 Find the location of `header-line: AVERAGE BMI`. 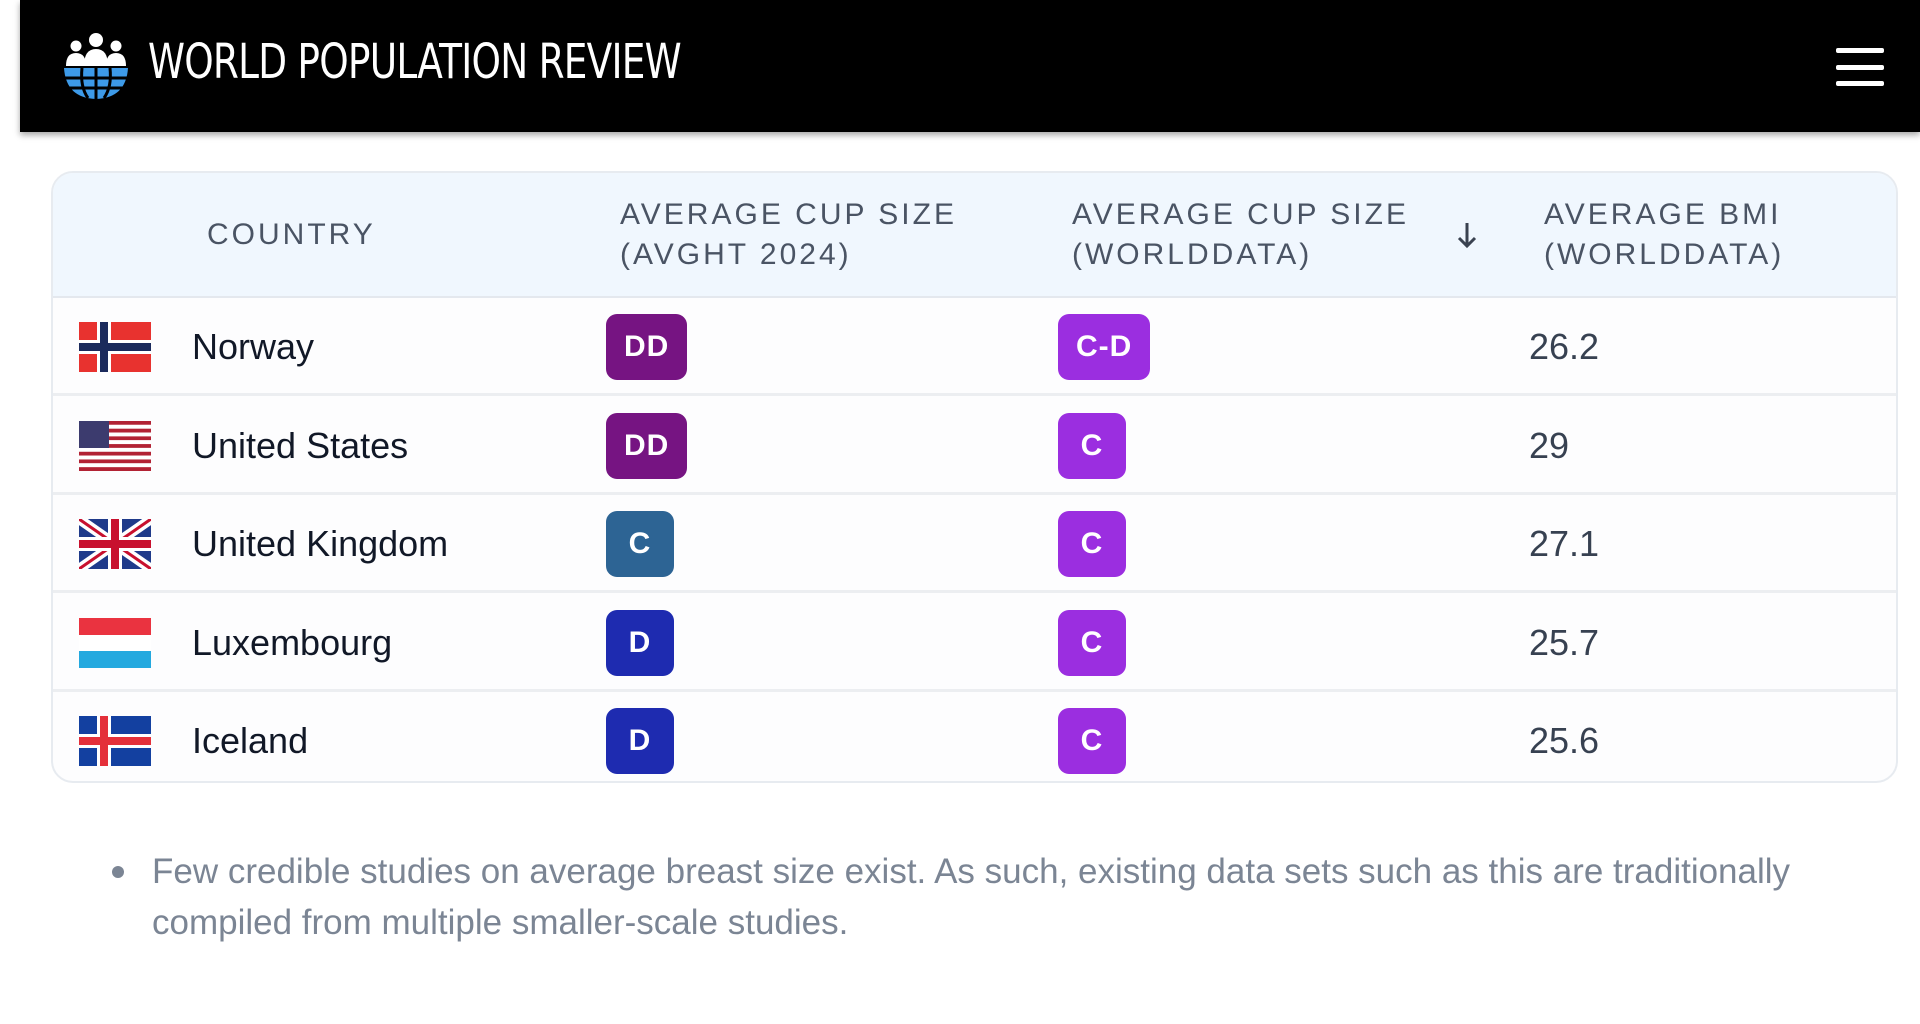

header-line: AVERAGE BMI is located at coordinates (1663, 214).